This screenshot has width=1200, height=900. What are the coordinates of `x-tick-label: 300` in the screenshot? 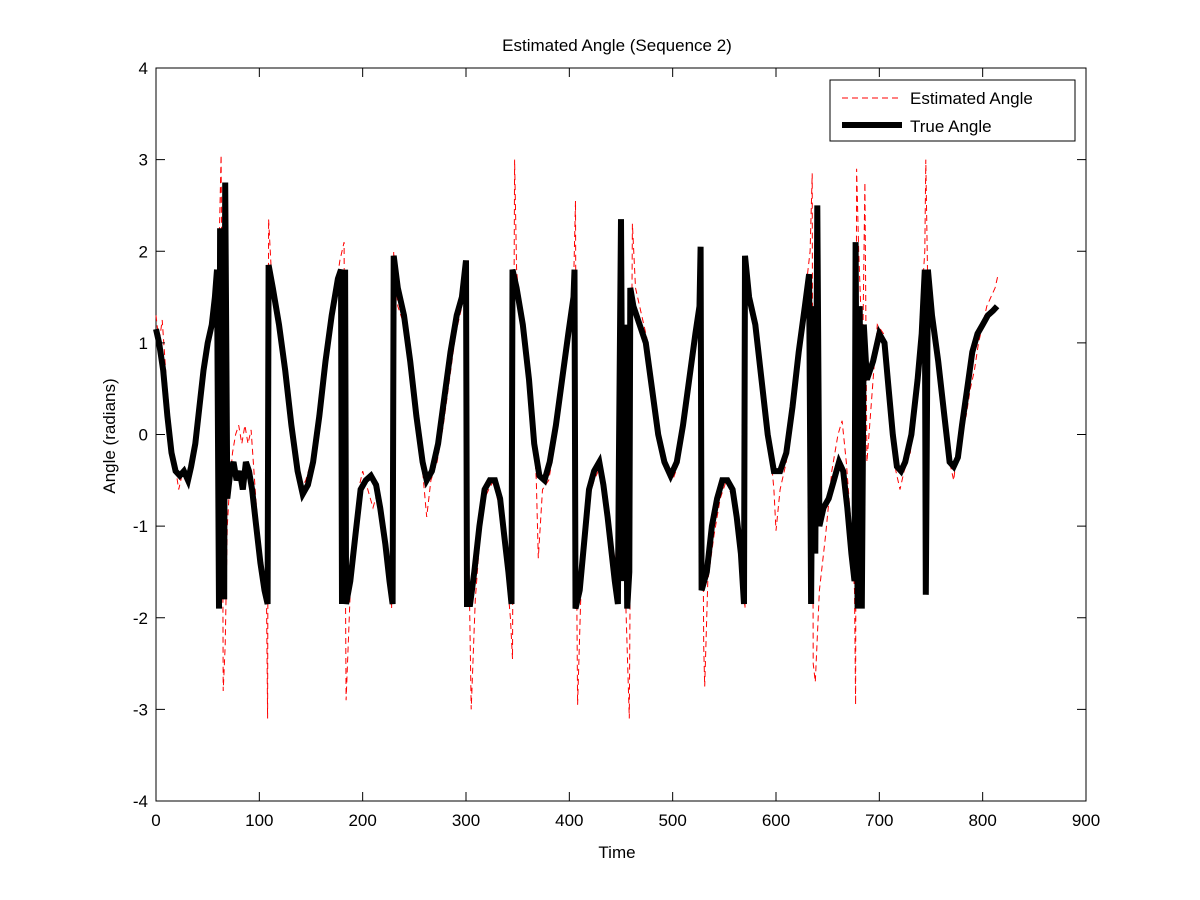 It's located at (466, 820).